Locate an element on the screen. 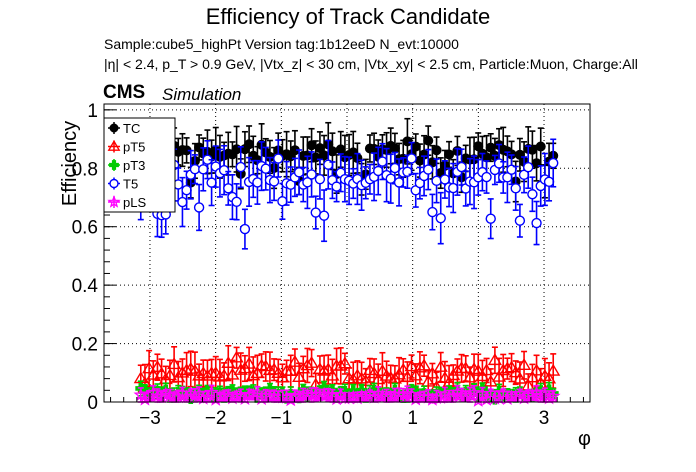 The image size is (696, 472). x-tick-label: 0 is located at coordinates (347, 418).